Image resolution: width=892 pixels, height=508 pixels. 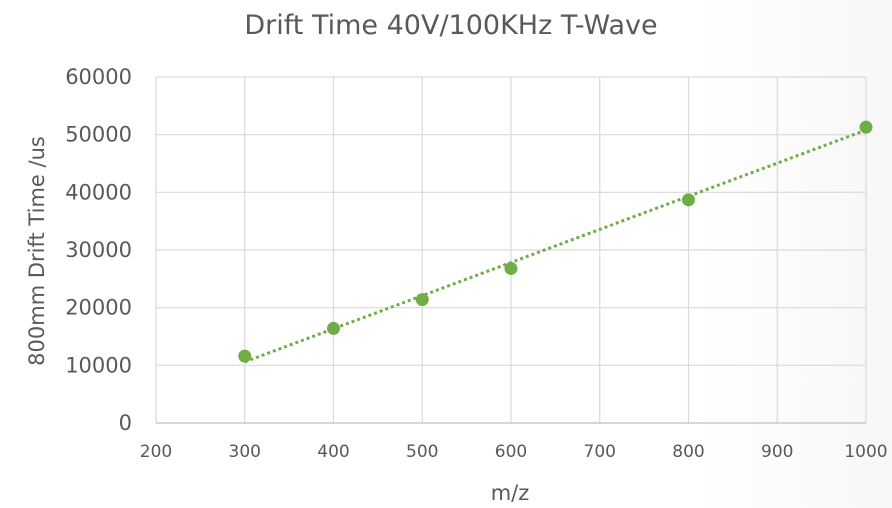 I want to click on x-axis-tick-labels: 200 300 400 500 600 700 800 900 1000, so click(x=514, y=452).